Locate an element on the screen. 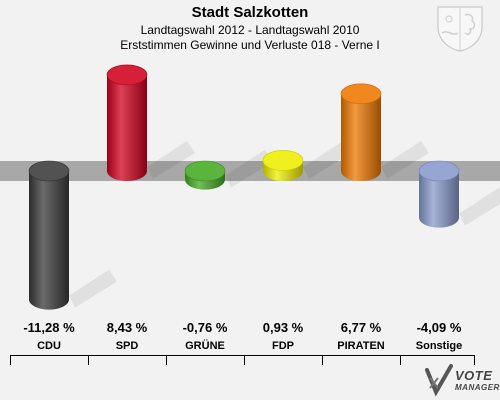  bar-cap-sonstige is located at coordinates (439, 171).